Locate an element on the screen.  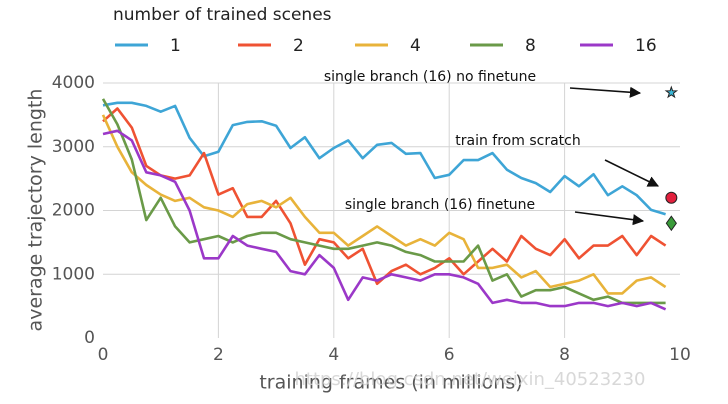
legend-title: number of trained scenes is located at coordinates (222, 15).